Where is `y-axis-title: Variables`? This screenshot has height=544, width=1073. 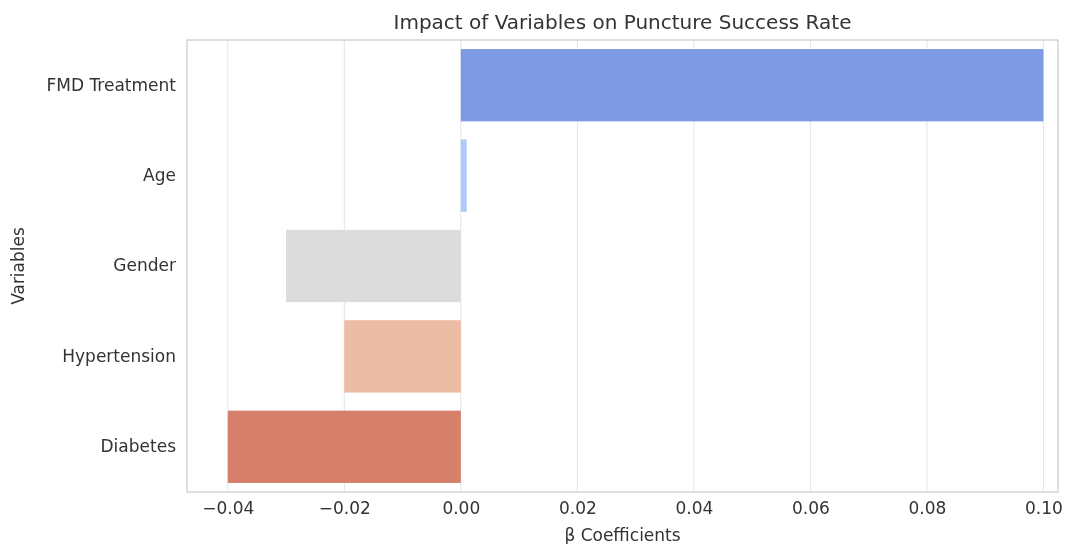 y-axis-title: Variables is located at coordinates (18, 266).